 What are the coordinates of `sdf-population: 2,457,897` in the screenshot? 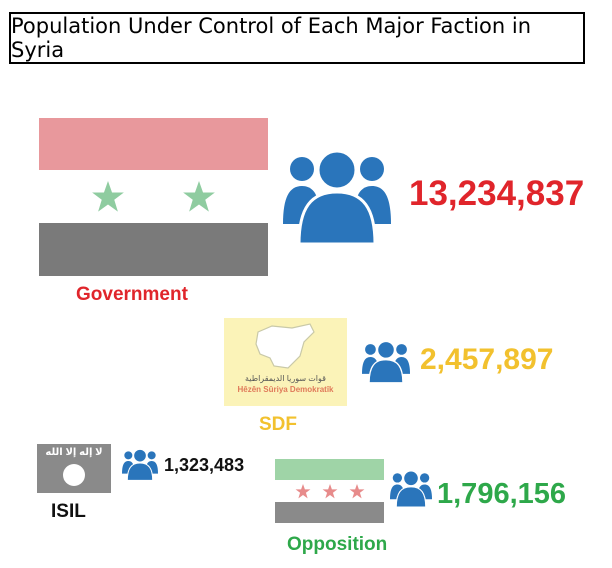 It's located at (487, 359).